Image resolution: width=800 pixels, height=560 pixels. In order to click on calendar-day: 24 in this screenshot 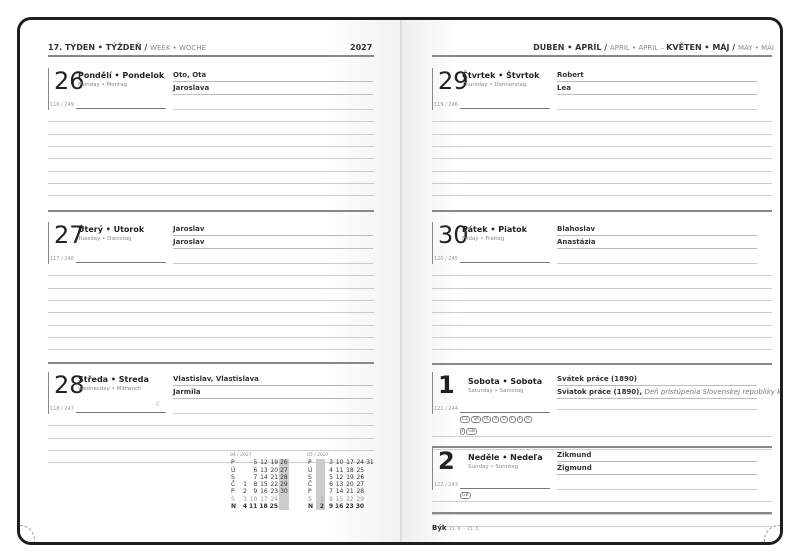, I will do `click(274, 499)`.